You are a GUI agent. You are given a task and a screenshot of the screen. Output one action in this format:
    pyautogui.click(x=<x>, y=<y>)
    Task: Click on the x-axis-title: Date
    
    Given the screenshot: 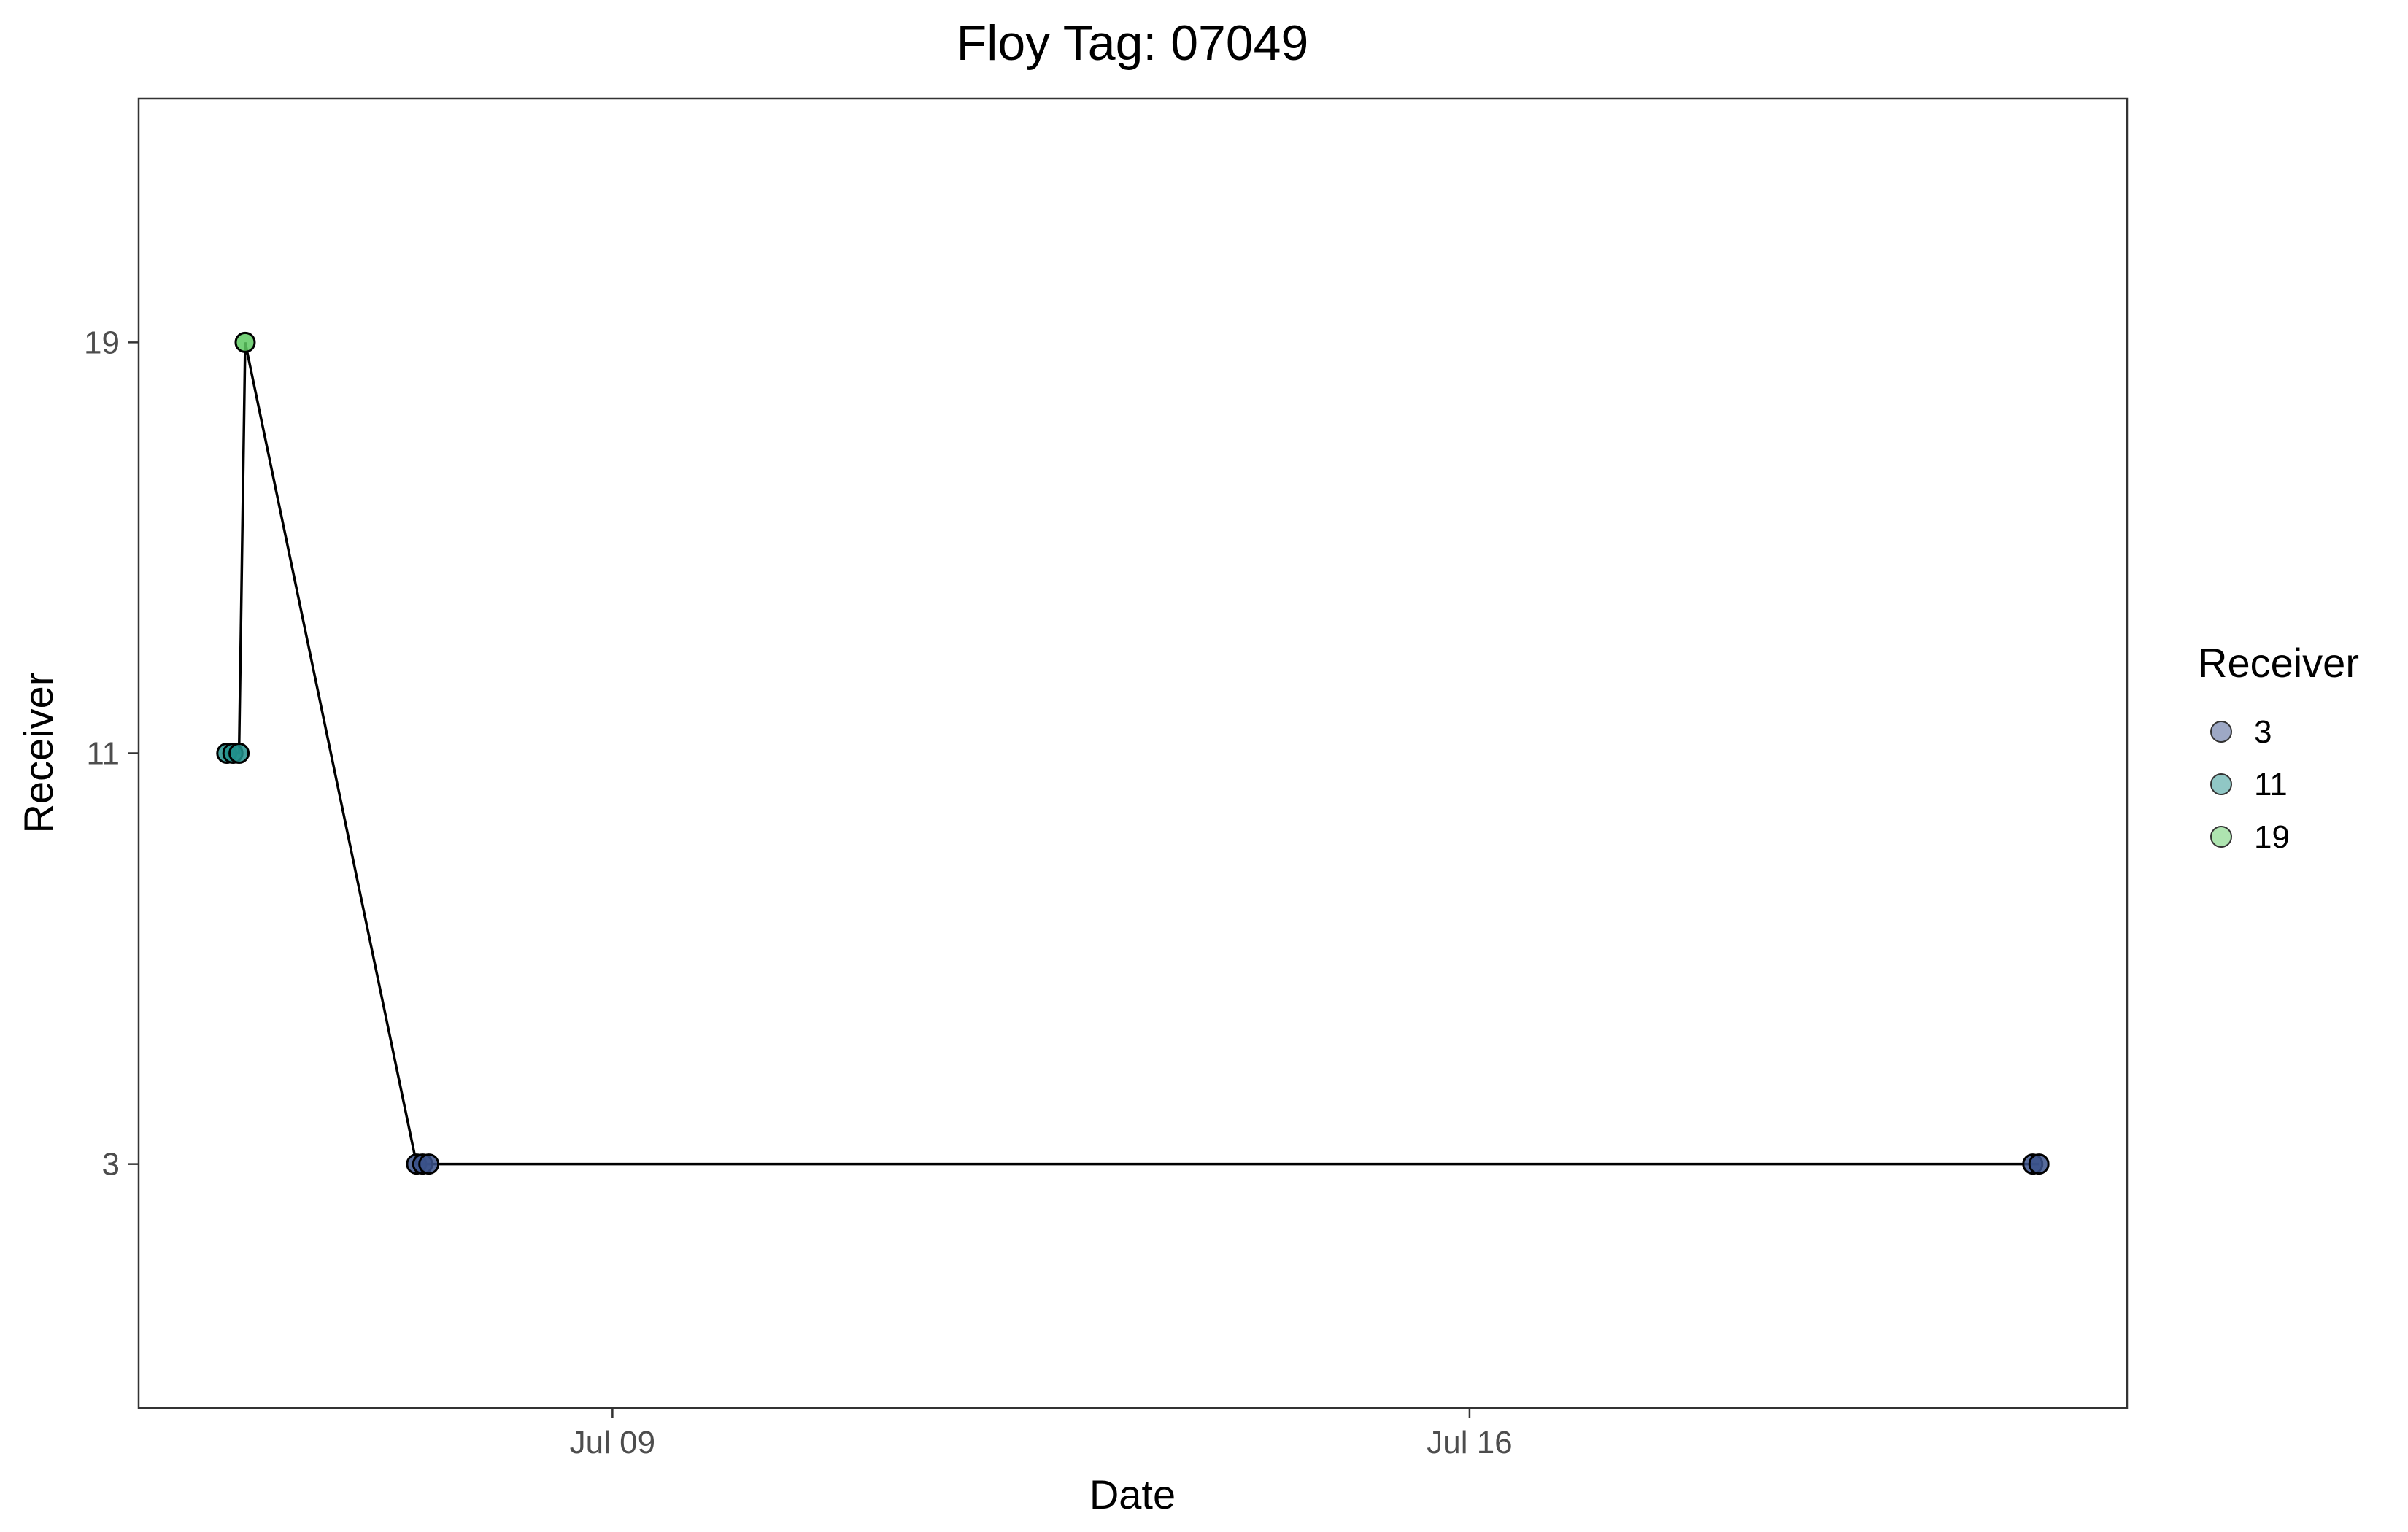 What is the action you would take?
    pyautogui.click(x=1132, y=1494)
    